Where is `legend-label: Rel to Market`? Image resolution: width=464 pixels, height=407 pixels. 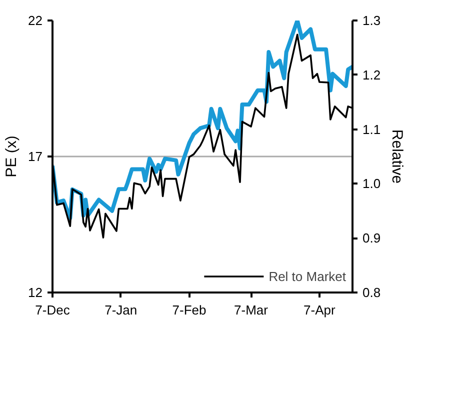
legend-label: Rel to Market is located at coordinates (307, 276).